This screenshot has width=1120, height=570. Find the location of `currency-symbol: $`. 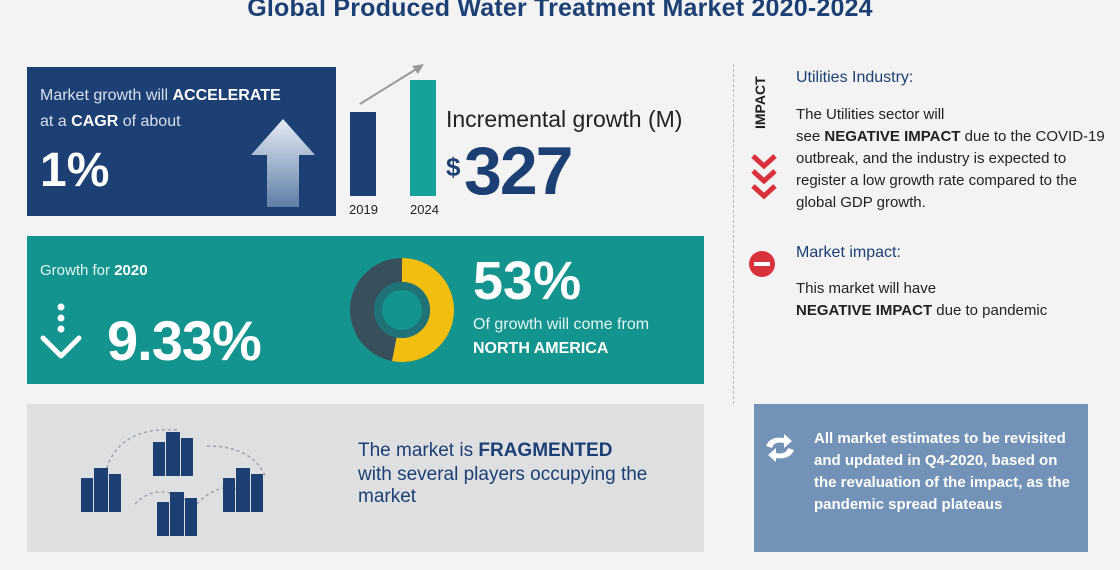

currency-symbol: $ is located at coordinates (453, 167).